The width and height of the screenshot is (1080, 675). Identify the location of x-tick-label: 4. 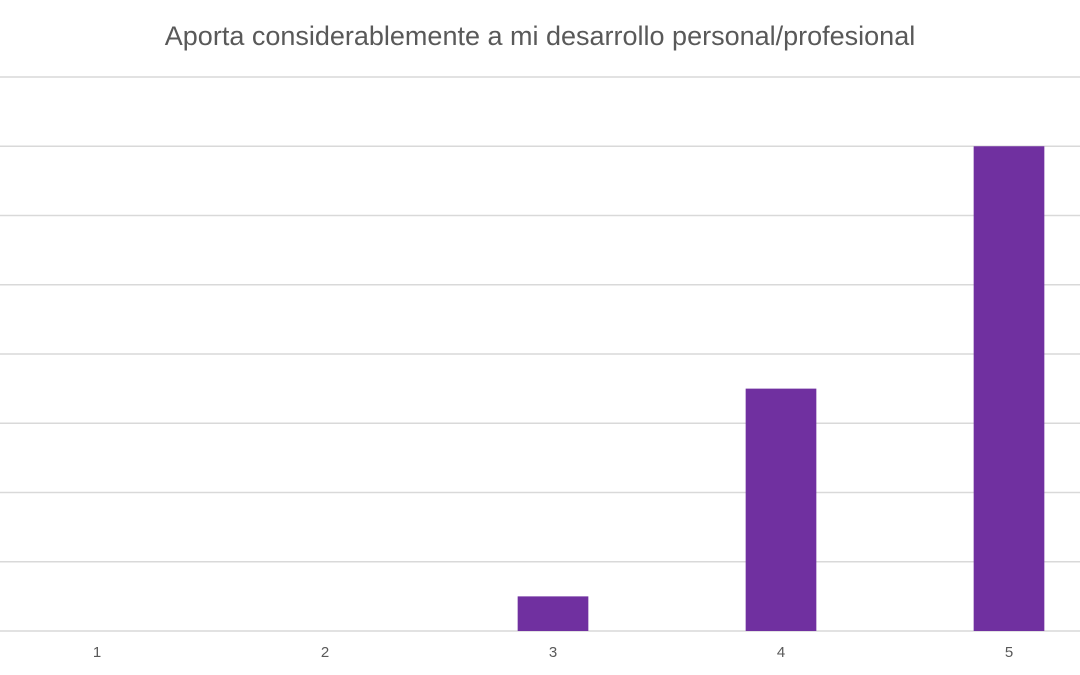
(781, 652).